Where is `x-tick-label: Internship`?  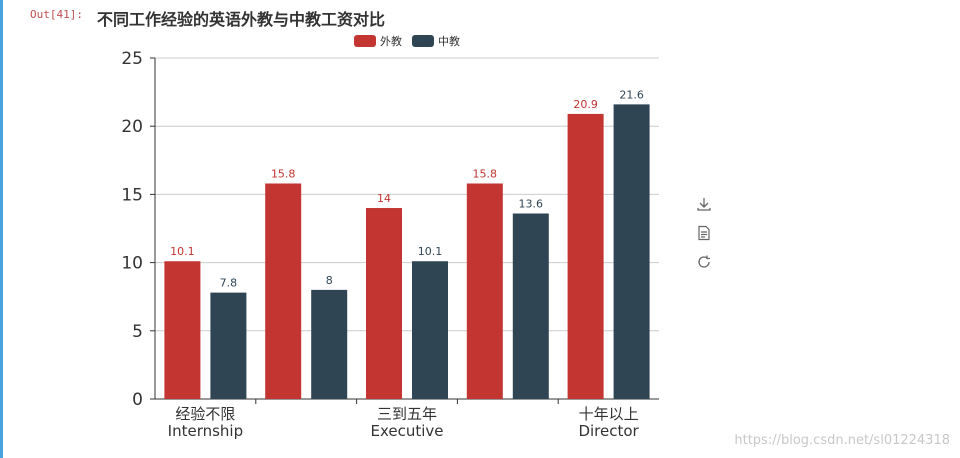
x-tick-label: Internship is located at coordinates (205, 431).